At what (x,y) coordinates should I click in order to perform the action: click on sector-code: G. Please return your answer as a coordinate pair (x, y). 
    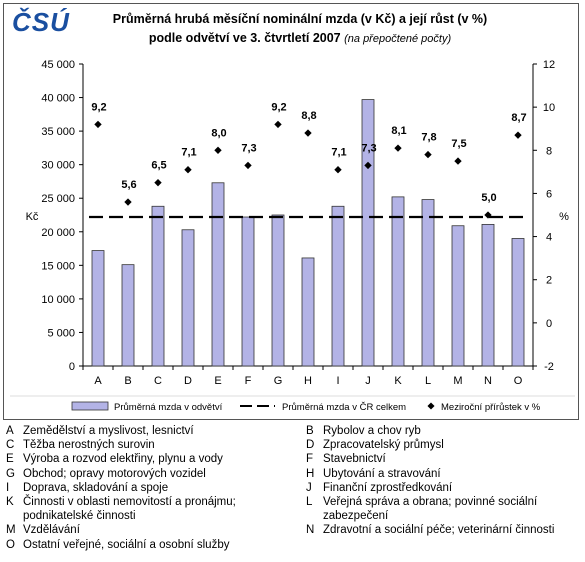
    Looking at the image, I should click on (10, 473).